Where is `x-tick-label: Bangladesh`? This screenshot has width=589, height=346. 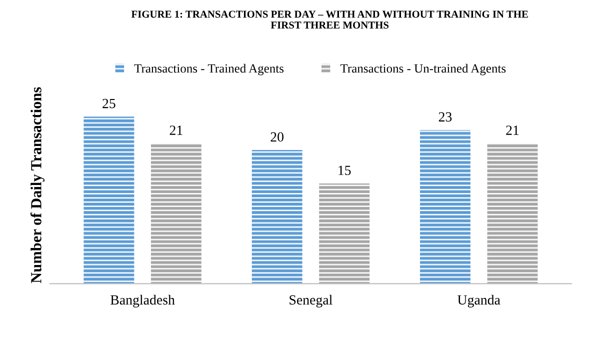
x-tick-label: Bangladesh is located at coordinates (142, 301).